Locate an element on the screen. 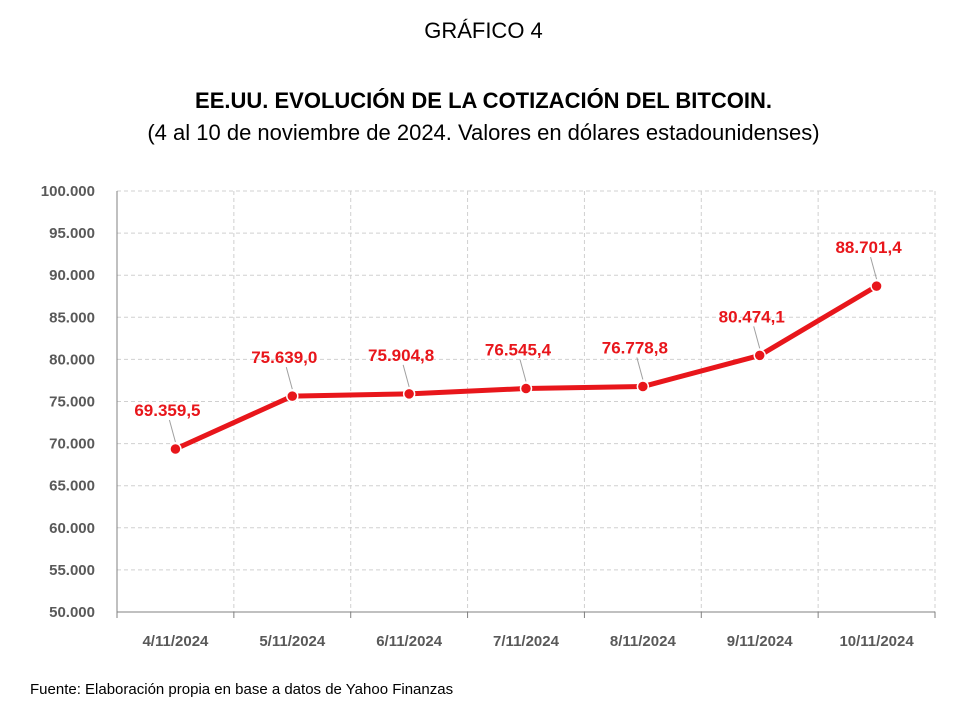 The image size is (967, 720). y-tick-label: 70.000 is located at coordinates (72, 444).